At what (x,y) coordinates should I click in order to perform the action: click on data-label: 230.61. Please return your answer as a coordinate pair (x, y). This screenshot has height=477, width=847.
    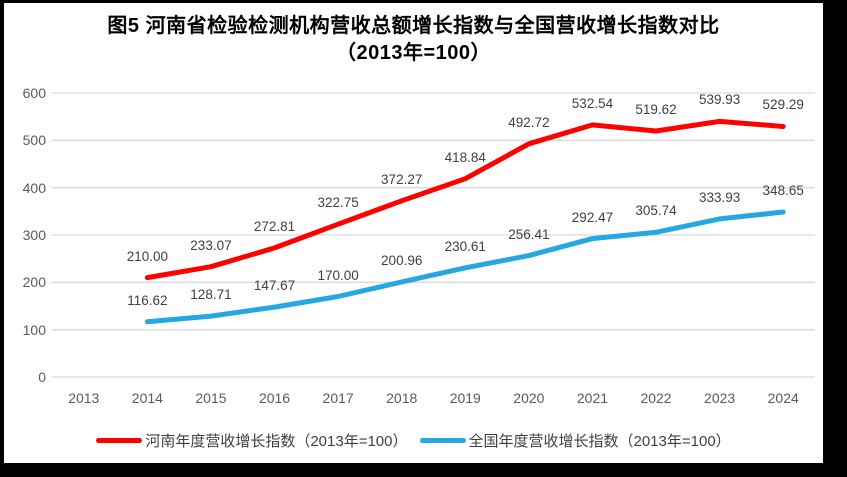
    Looking at the image, I should click on (465, 246).